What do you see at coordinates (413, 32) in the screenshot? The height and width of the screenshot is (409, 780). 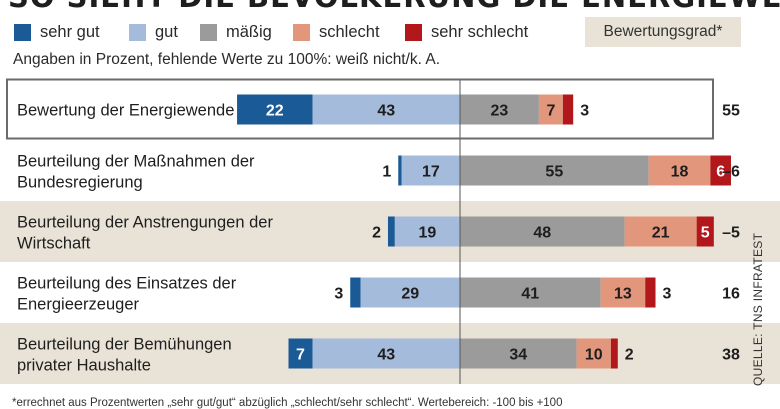 I see `legend-swatch-sehr-schlecht` at bounding box center [413, 32].